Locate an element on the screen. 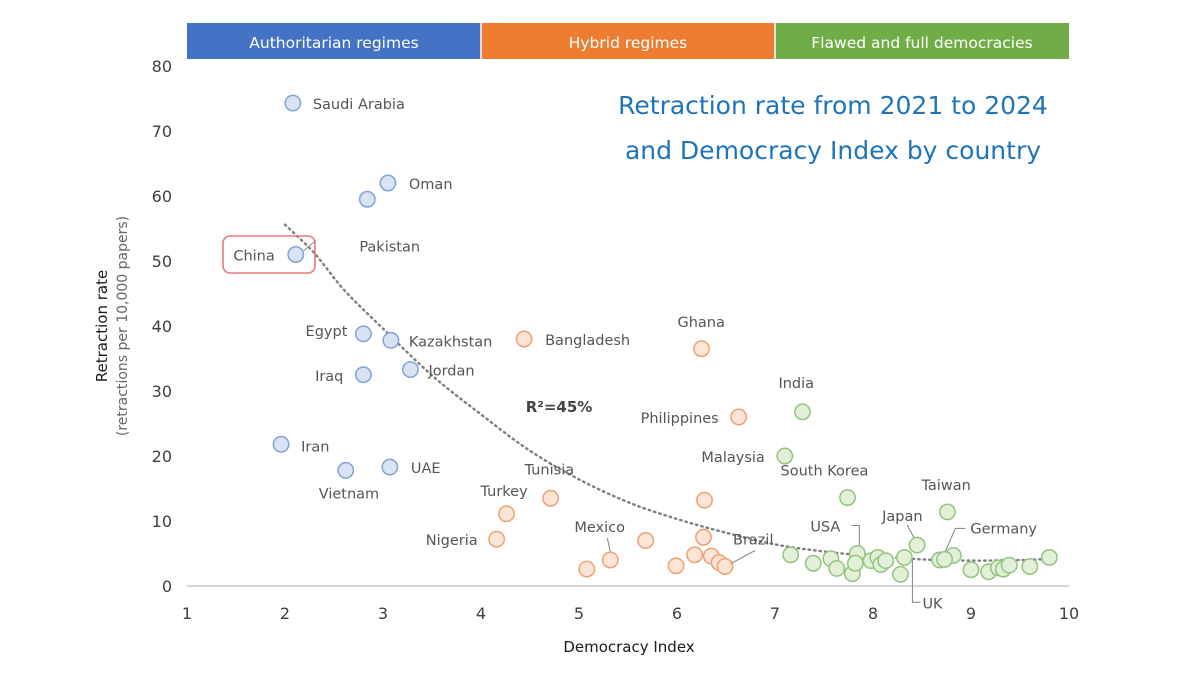 Image resolution: width=1200 pixels, height=675 pixels. y-tick-40: 40 is located at coordinates (162, 326).